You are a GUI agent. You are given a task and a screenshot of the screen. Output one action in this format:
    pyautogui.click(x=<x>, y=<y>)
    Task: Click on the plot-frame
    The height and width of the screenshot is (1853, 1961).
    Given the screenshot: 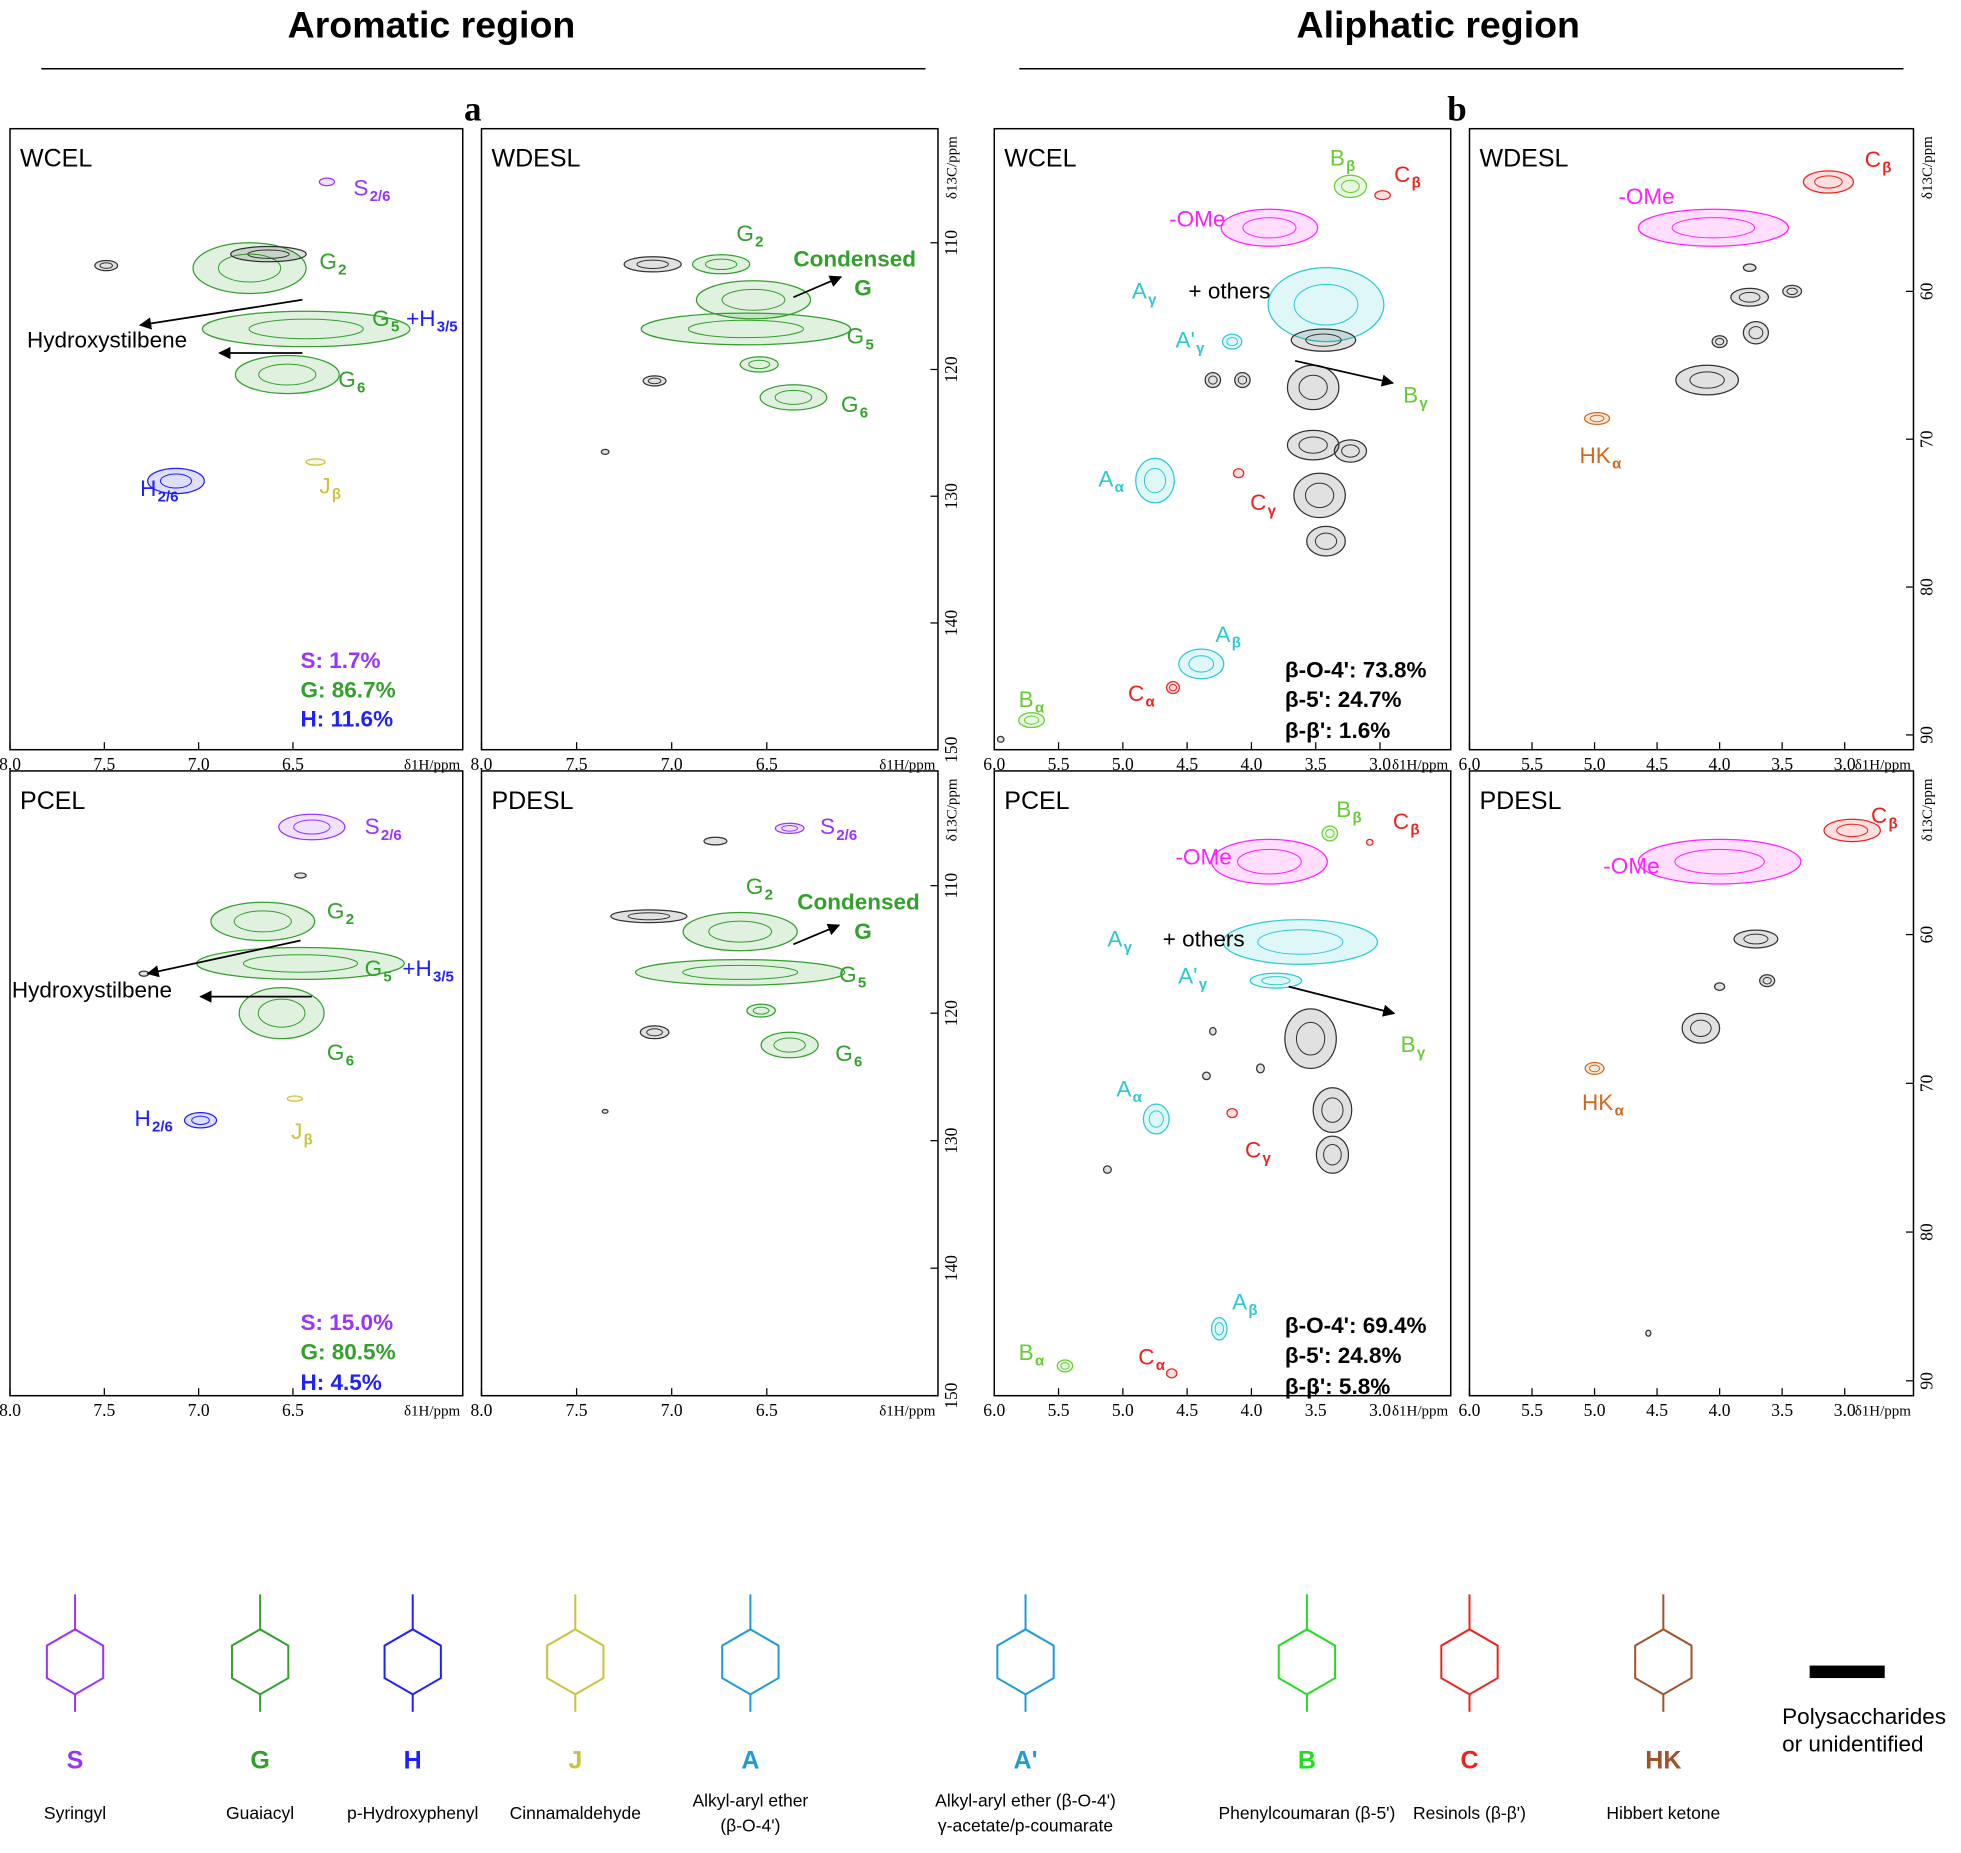 What is the action you would take?
    pyautogui.click(x=709, y=1083)
    